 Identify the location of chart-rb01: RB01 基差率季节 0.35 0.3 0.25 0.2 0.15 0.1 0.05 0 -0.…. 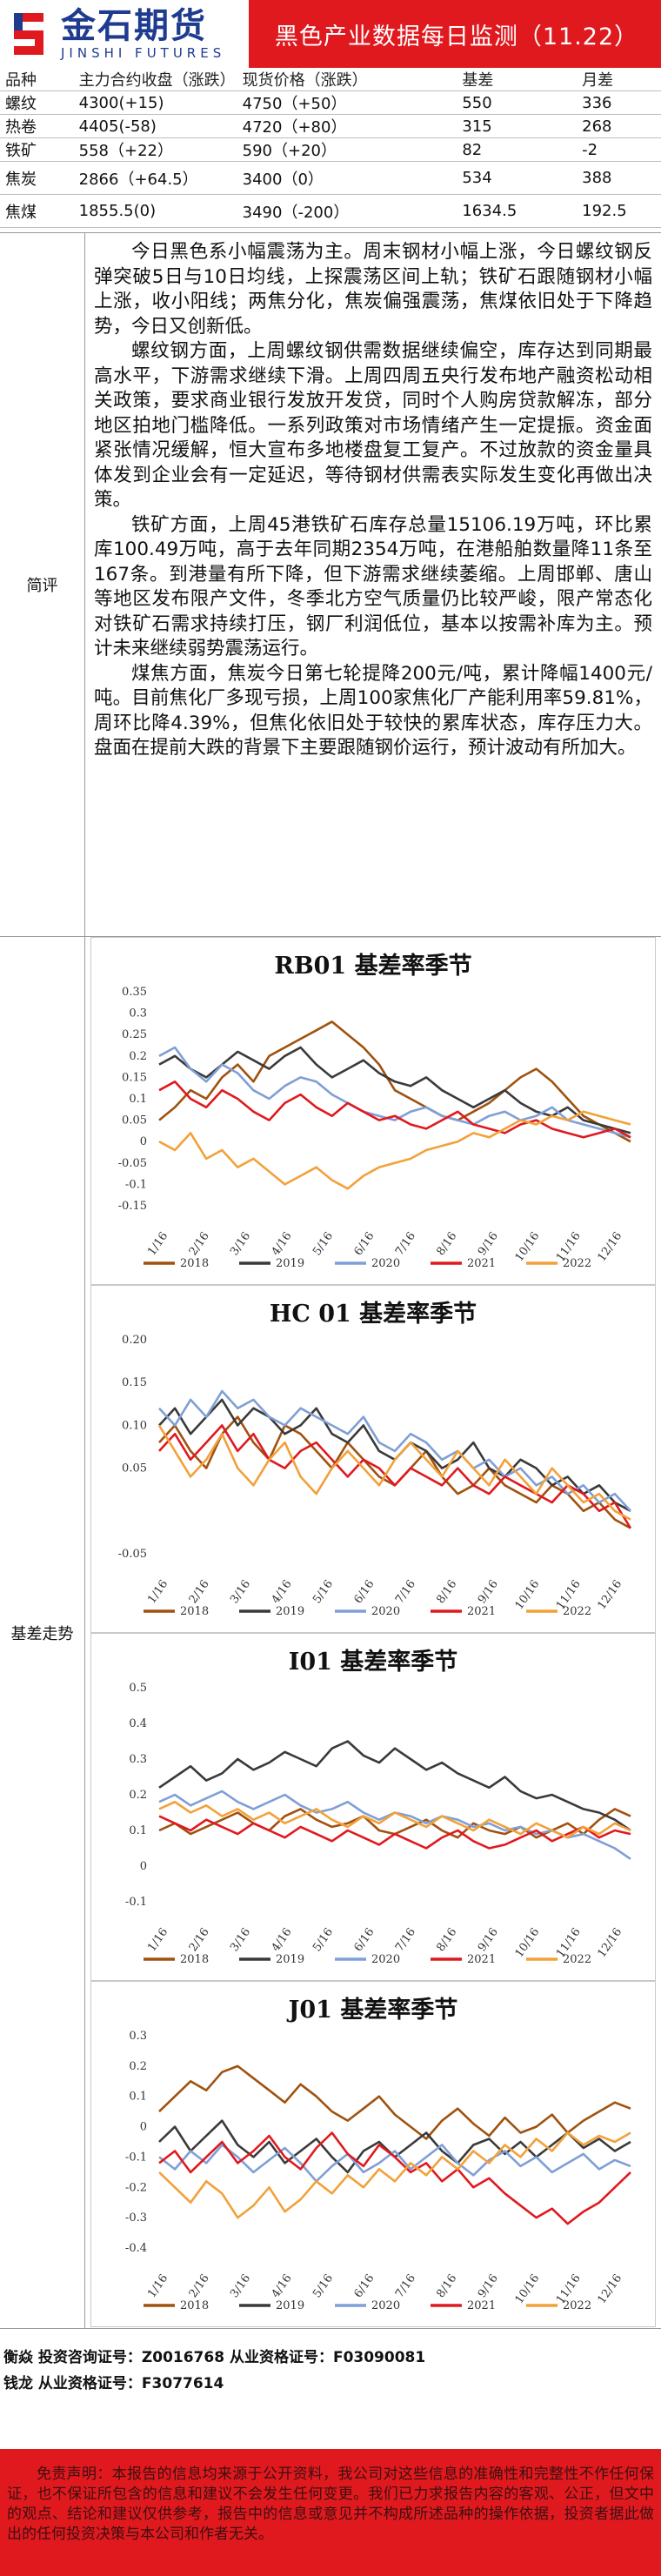
(373, 1111).